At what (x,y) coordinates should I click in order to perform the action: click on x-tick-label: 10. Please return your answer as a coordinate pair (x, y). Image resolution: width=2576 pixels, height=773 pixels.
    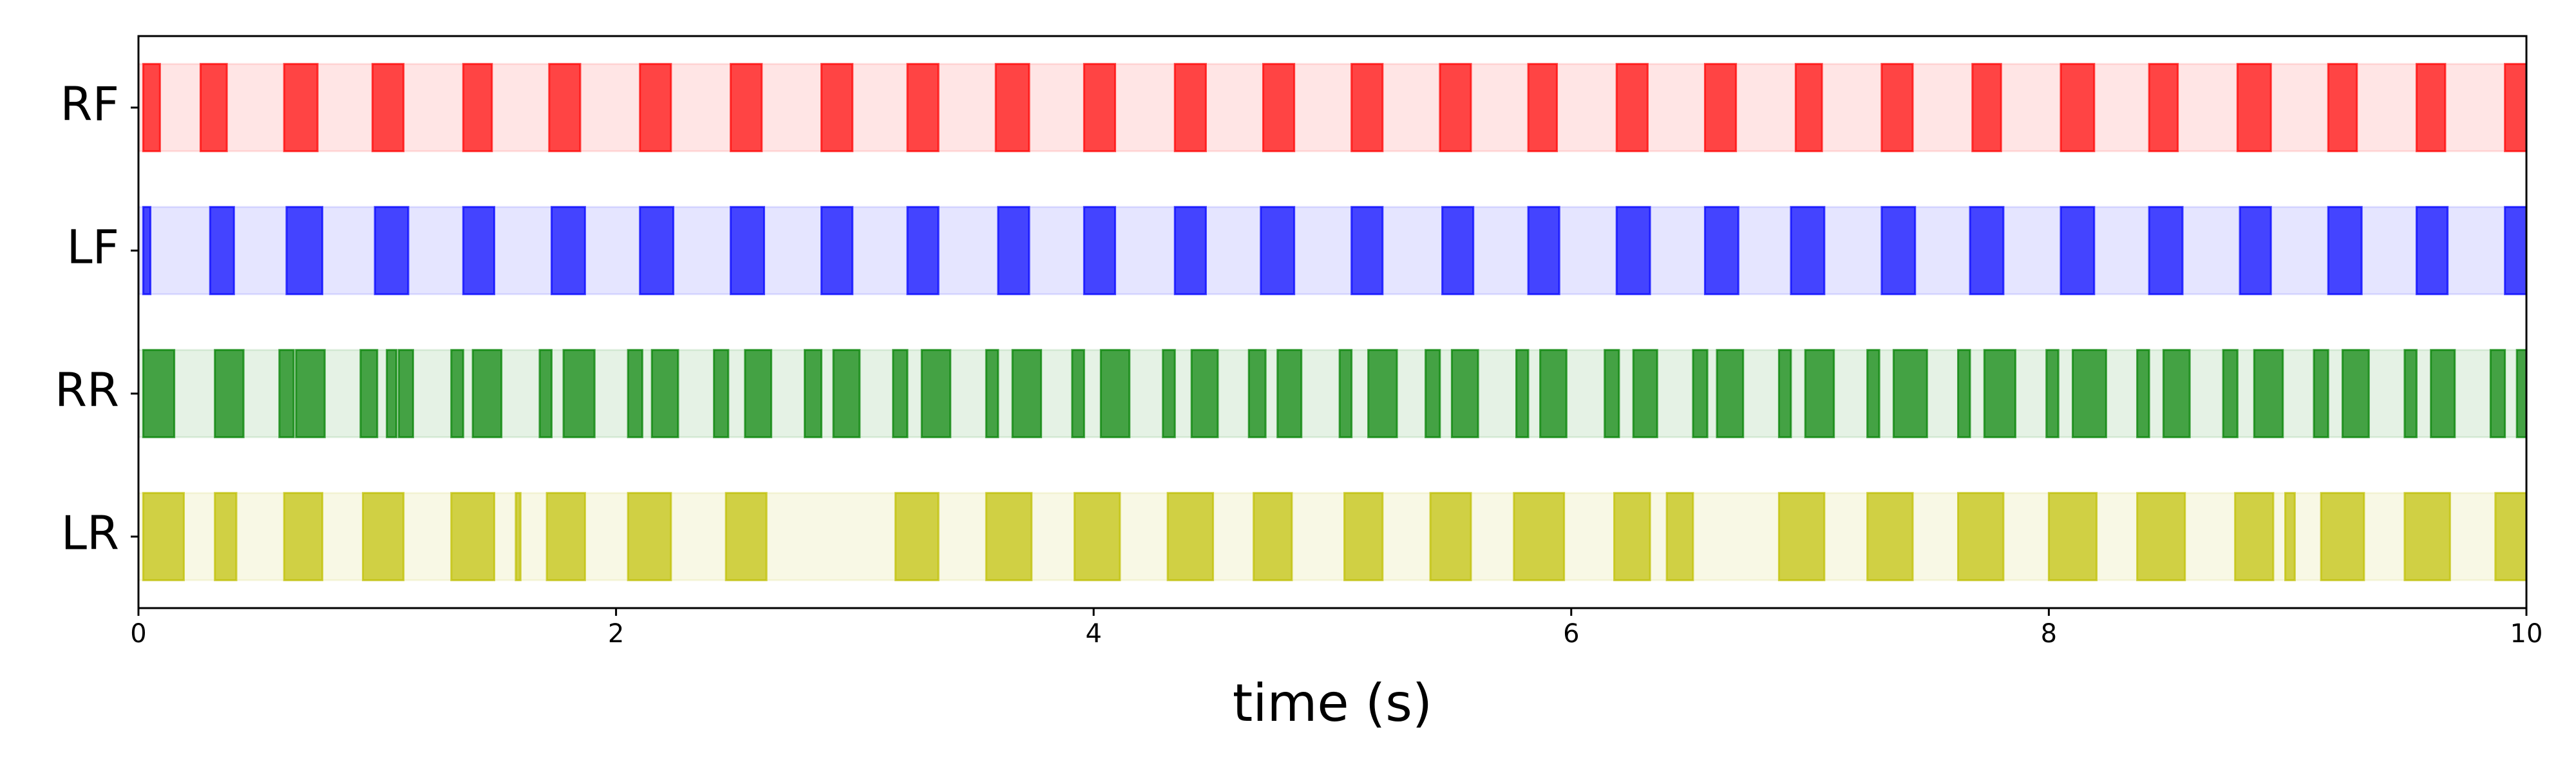
    Looking at the image, I should click on (2526, 634).